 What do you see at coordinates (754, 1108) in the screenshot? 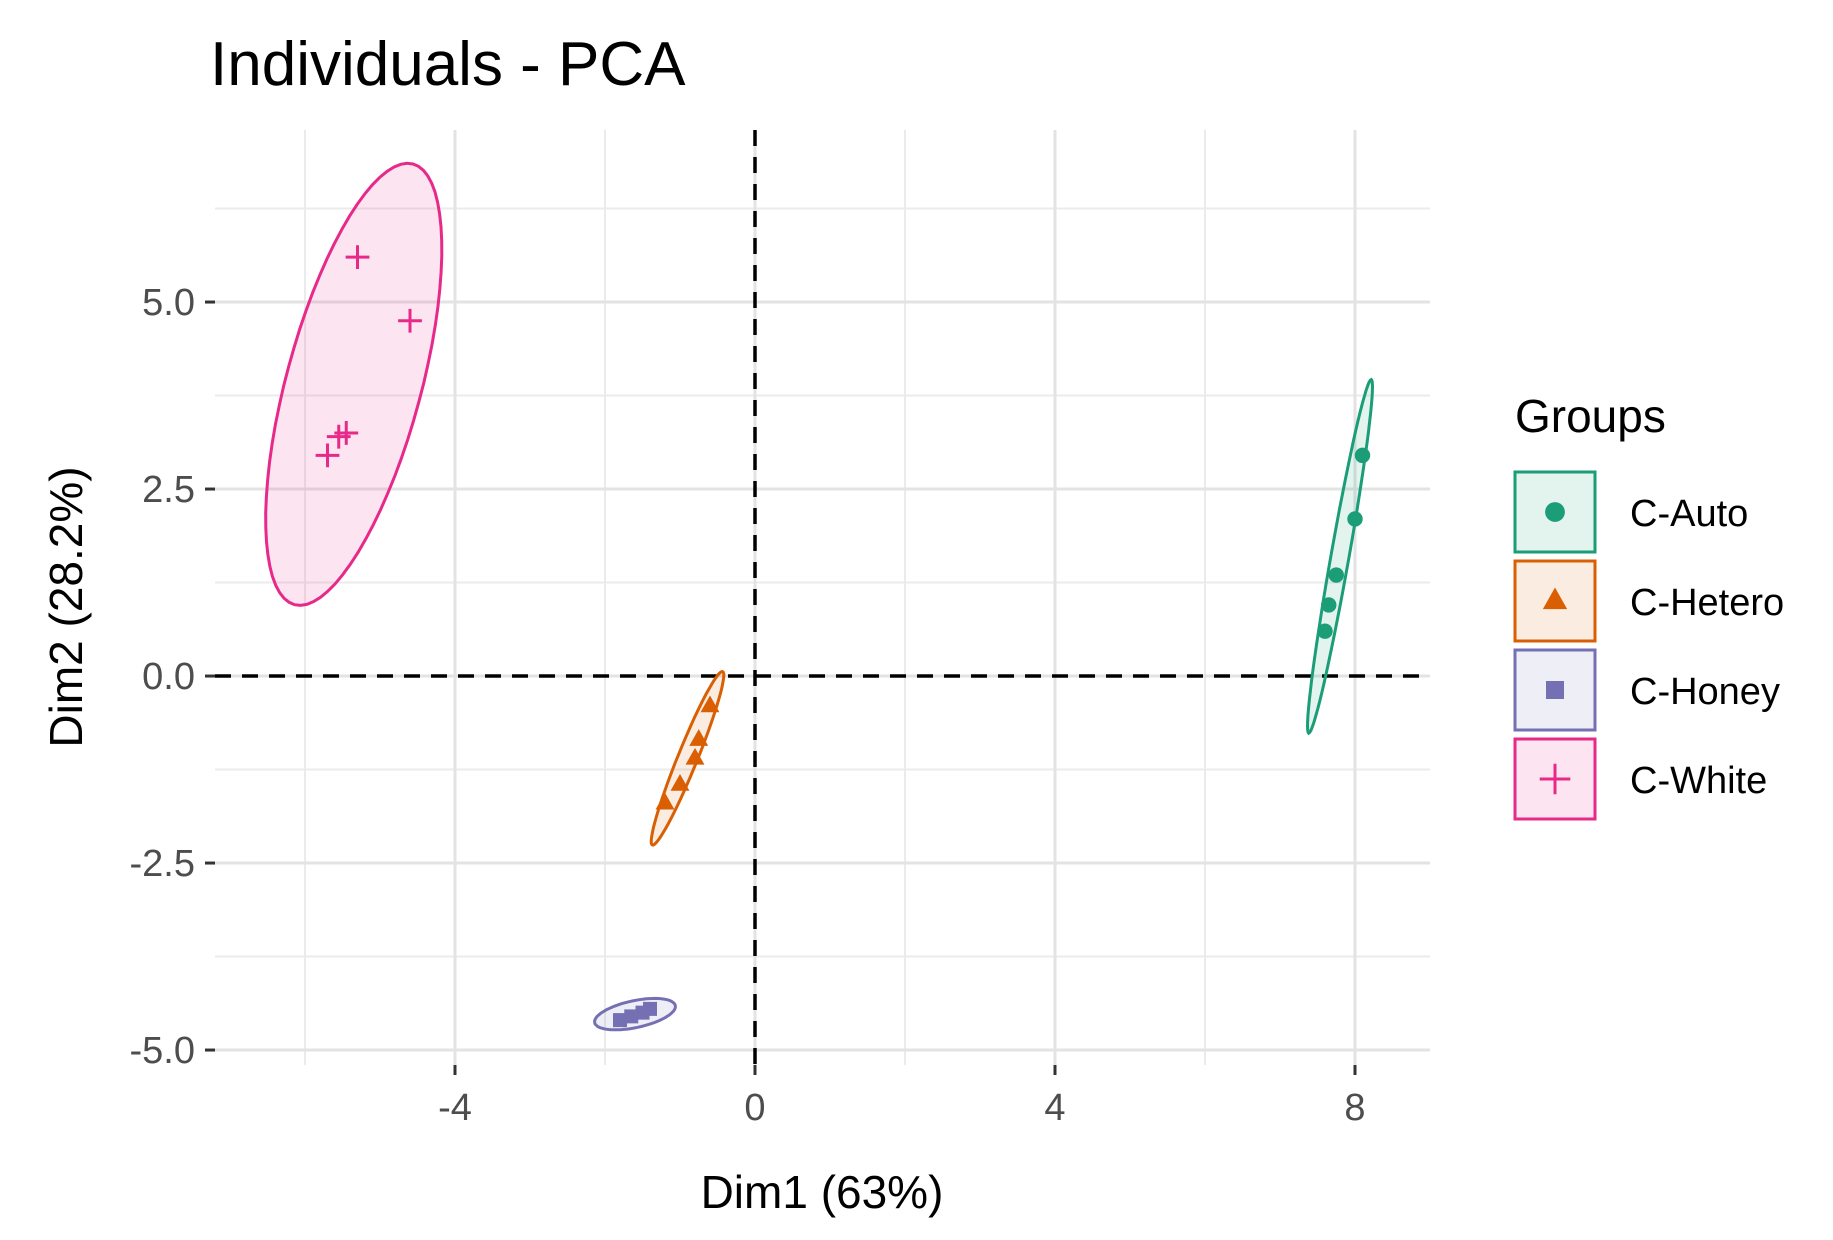
I see `x-tick-label: 0` at bounding box center [754, 1108].